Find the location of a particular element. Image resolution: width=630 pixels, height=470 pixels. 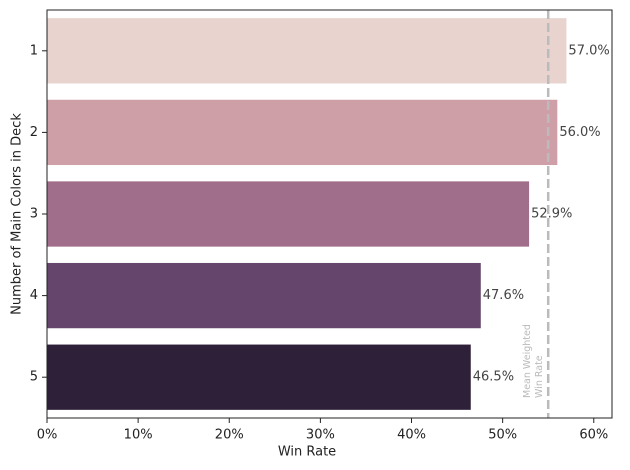

y-tick-label: 5 is located at coordinates (34, 377).